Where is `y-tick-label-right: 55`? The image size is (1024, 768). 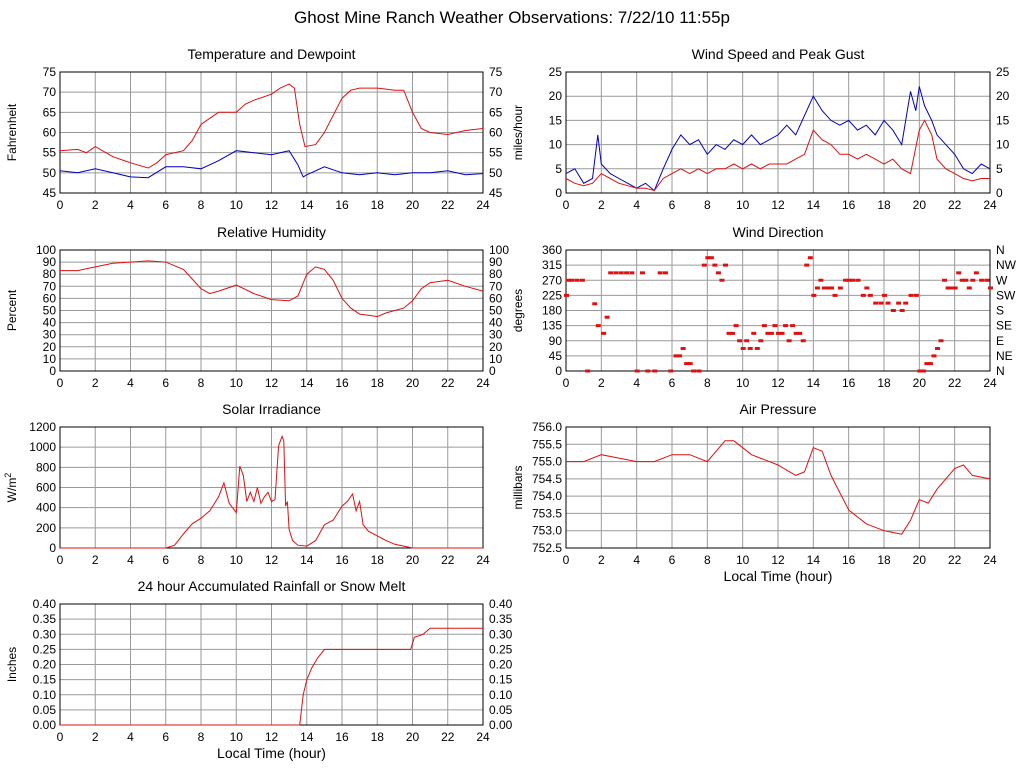
y-tick-label-right: 55 is located at coordinates (496, 153).